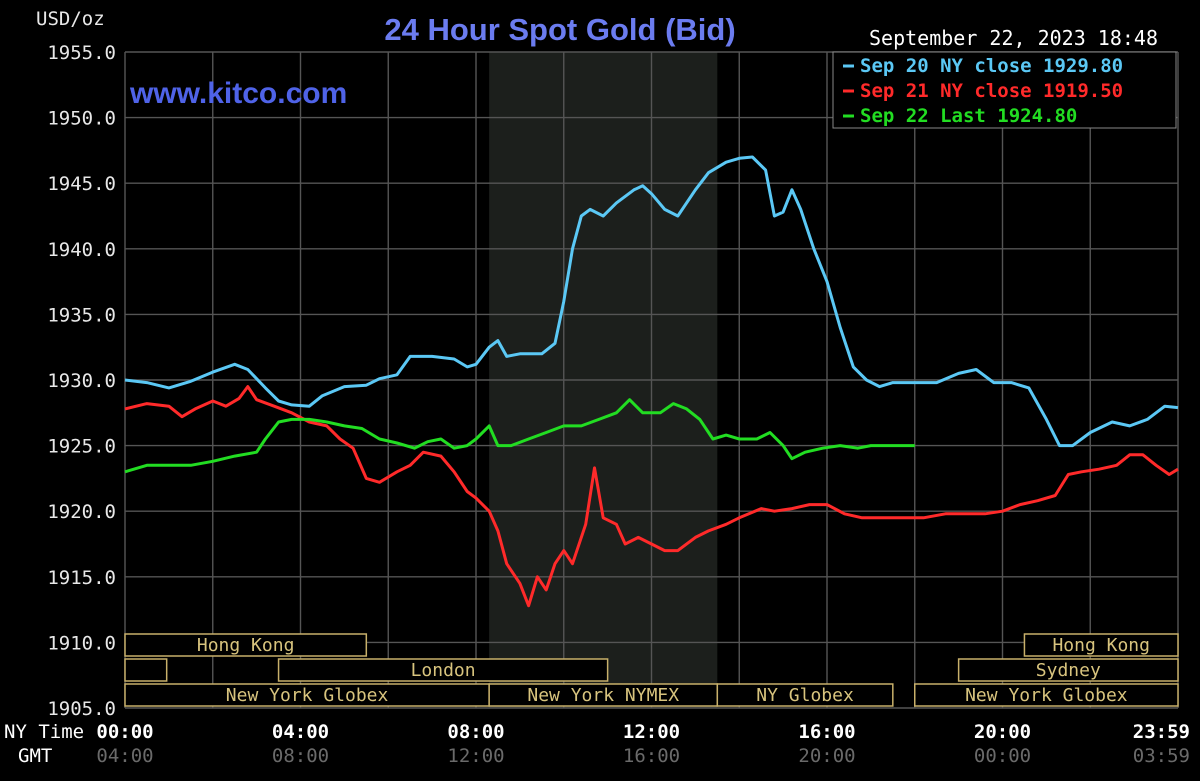  I want to click on x-tick-label-gmt: 12:00, so click(475, 756).